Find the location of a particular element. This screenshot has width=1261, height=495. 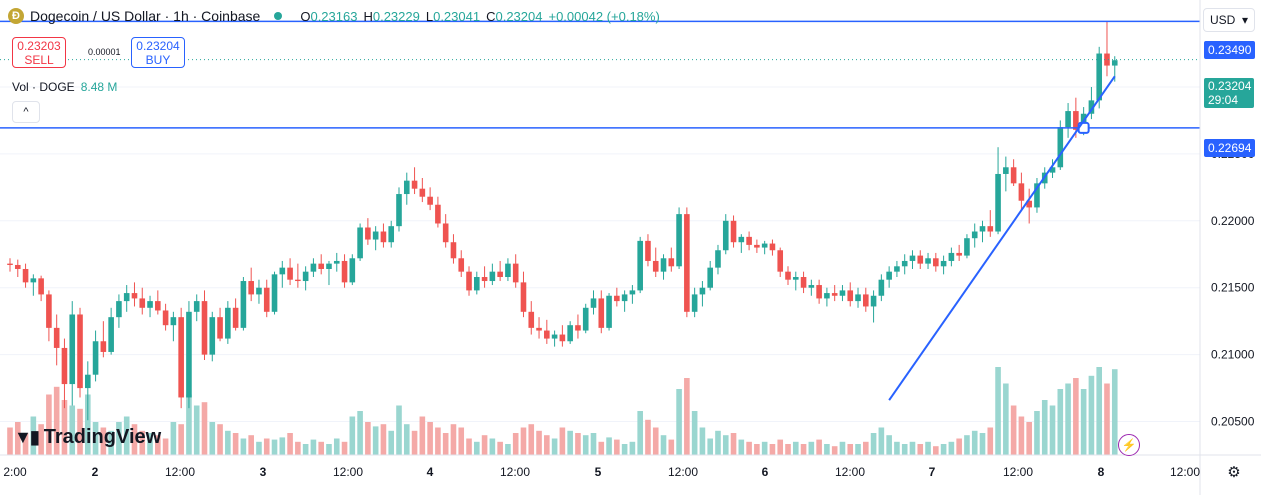

dogecoin-icon: Ð is located at coordinates (16, 16).